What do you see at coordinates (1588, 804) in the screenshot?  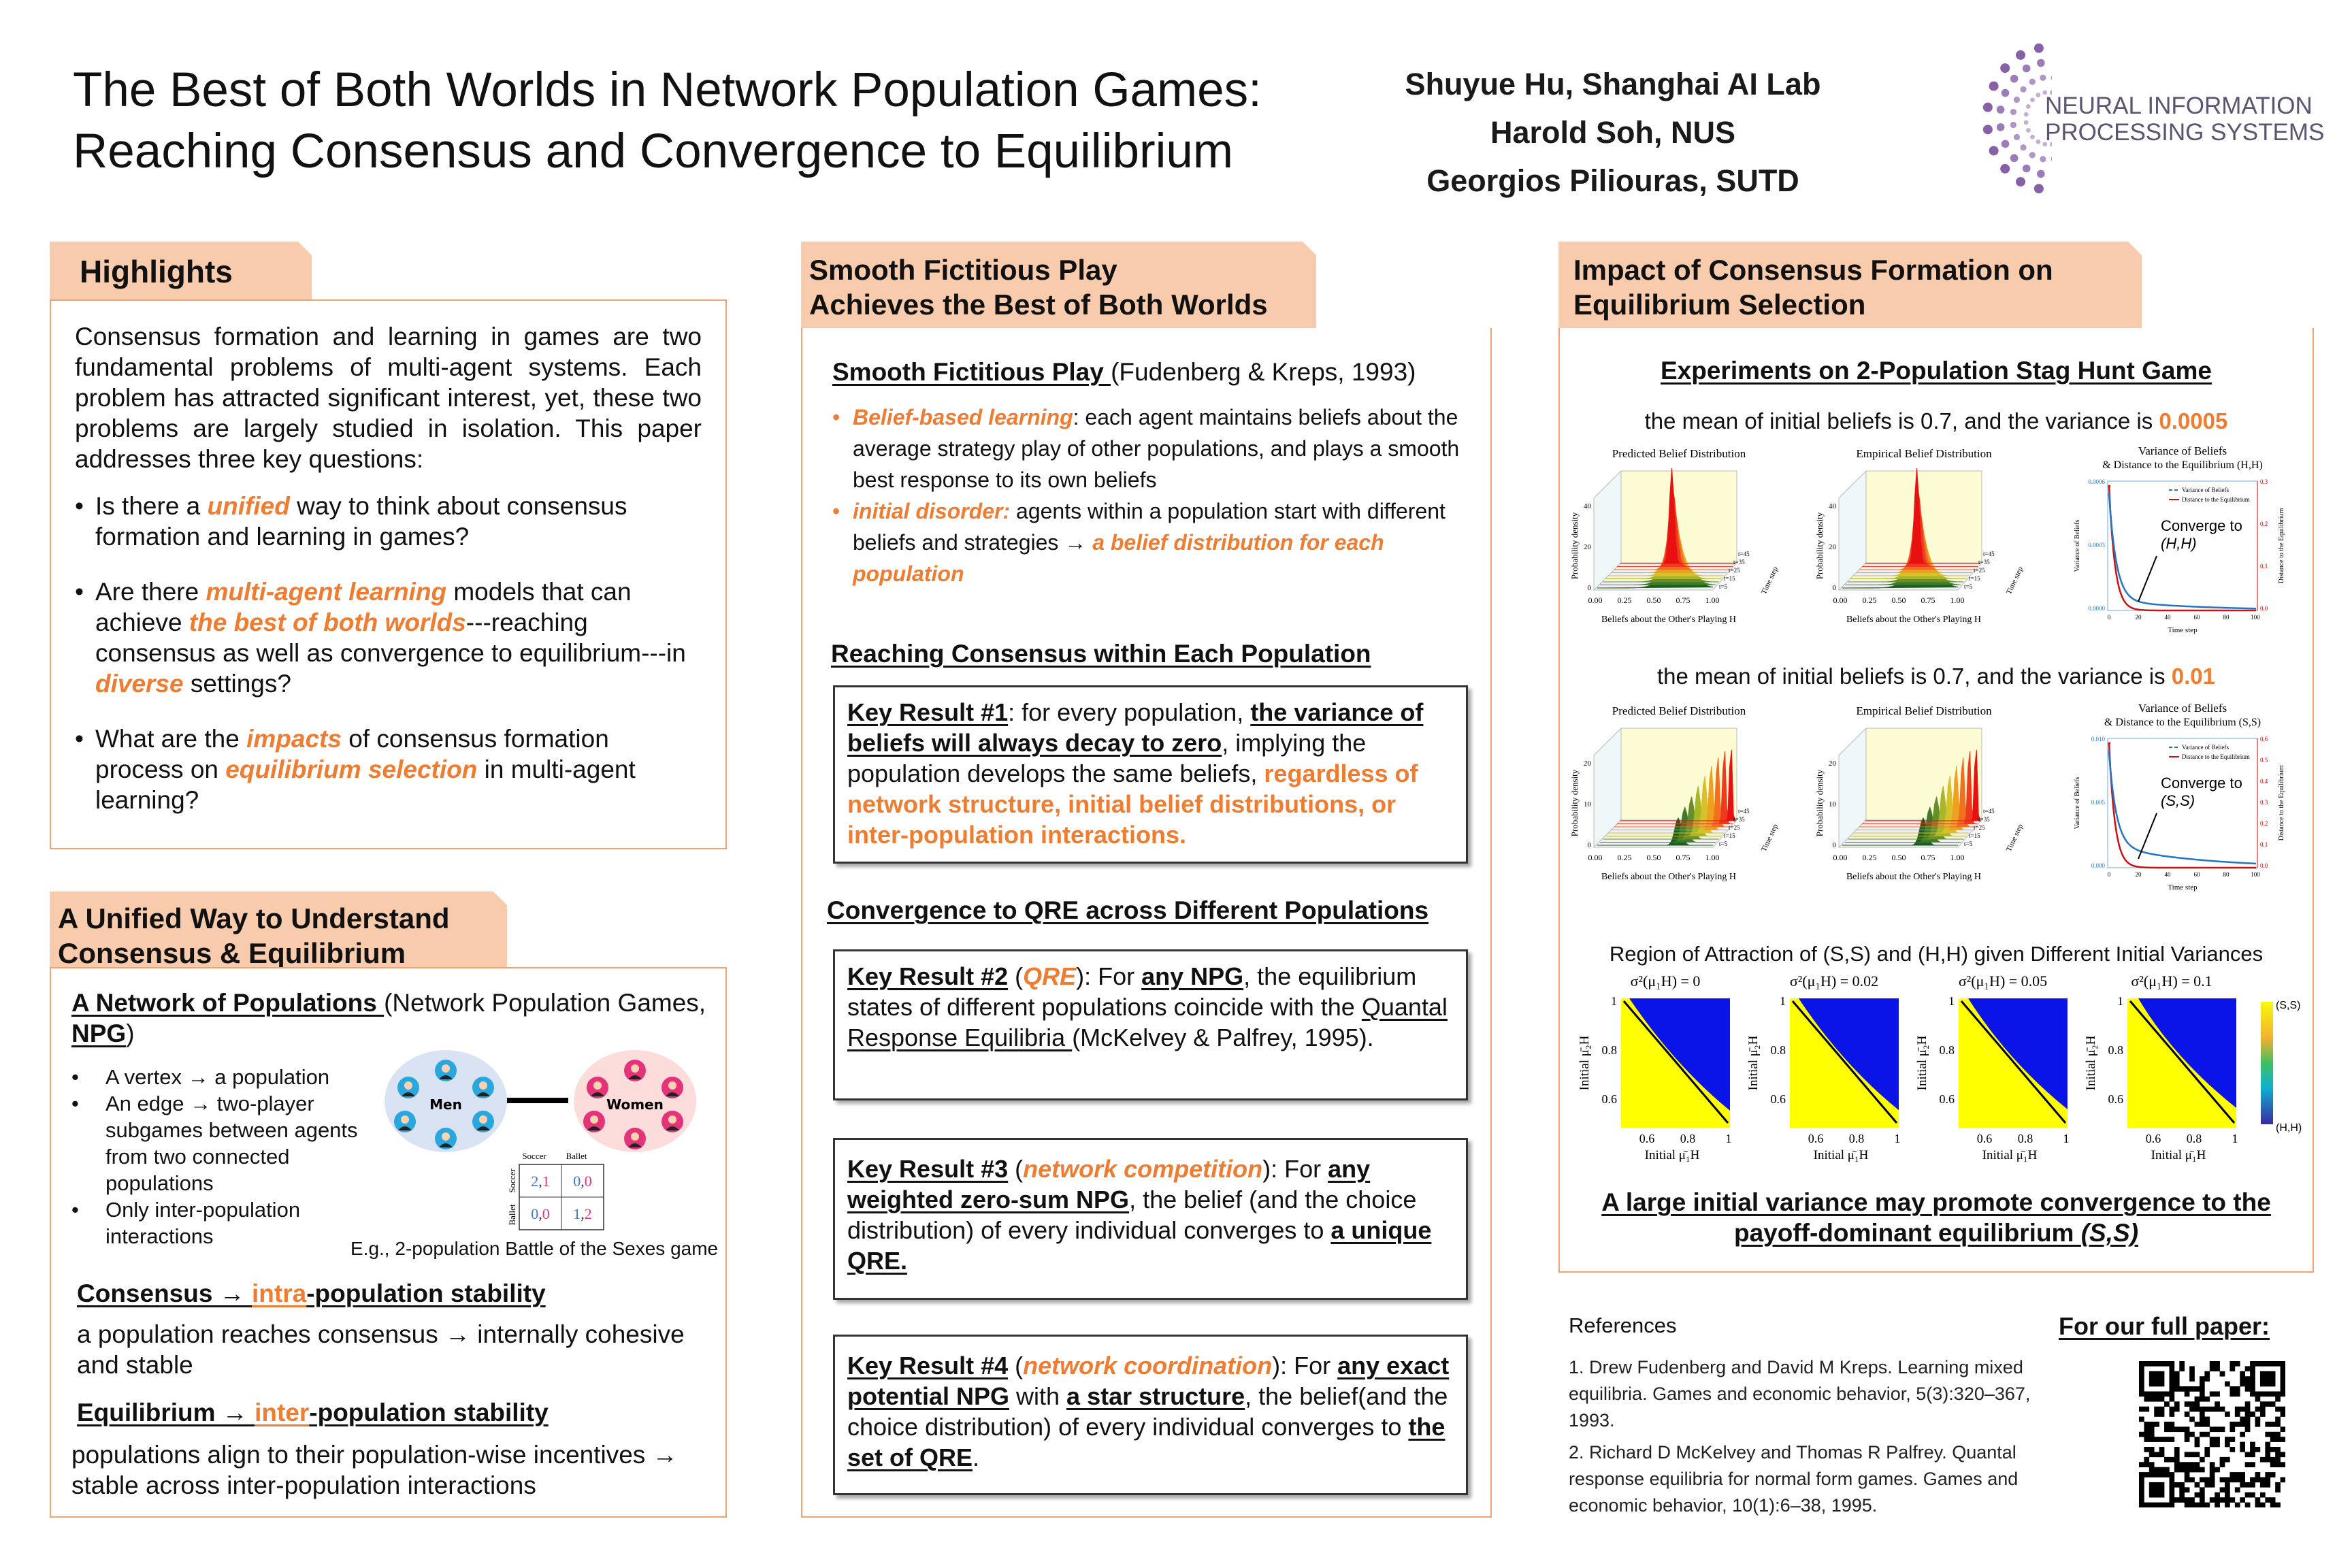 I see `tick-label: 10` at bounding box center [1588, 804].